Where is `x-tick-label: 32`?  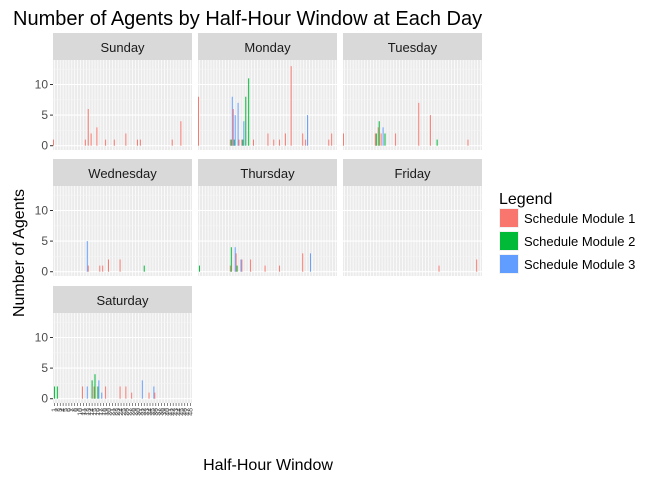
x-tick-label: 32 is located at coordinates (144, 412).